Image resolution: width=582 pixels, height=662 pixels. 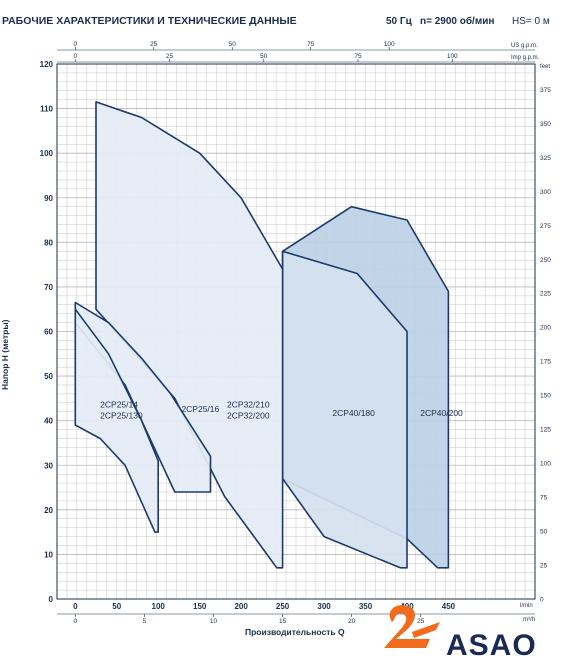 I want to click on imp-gpm-unit-label: Imp g.p.m., so click(x=525, y=58).